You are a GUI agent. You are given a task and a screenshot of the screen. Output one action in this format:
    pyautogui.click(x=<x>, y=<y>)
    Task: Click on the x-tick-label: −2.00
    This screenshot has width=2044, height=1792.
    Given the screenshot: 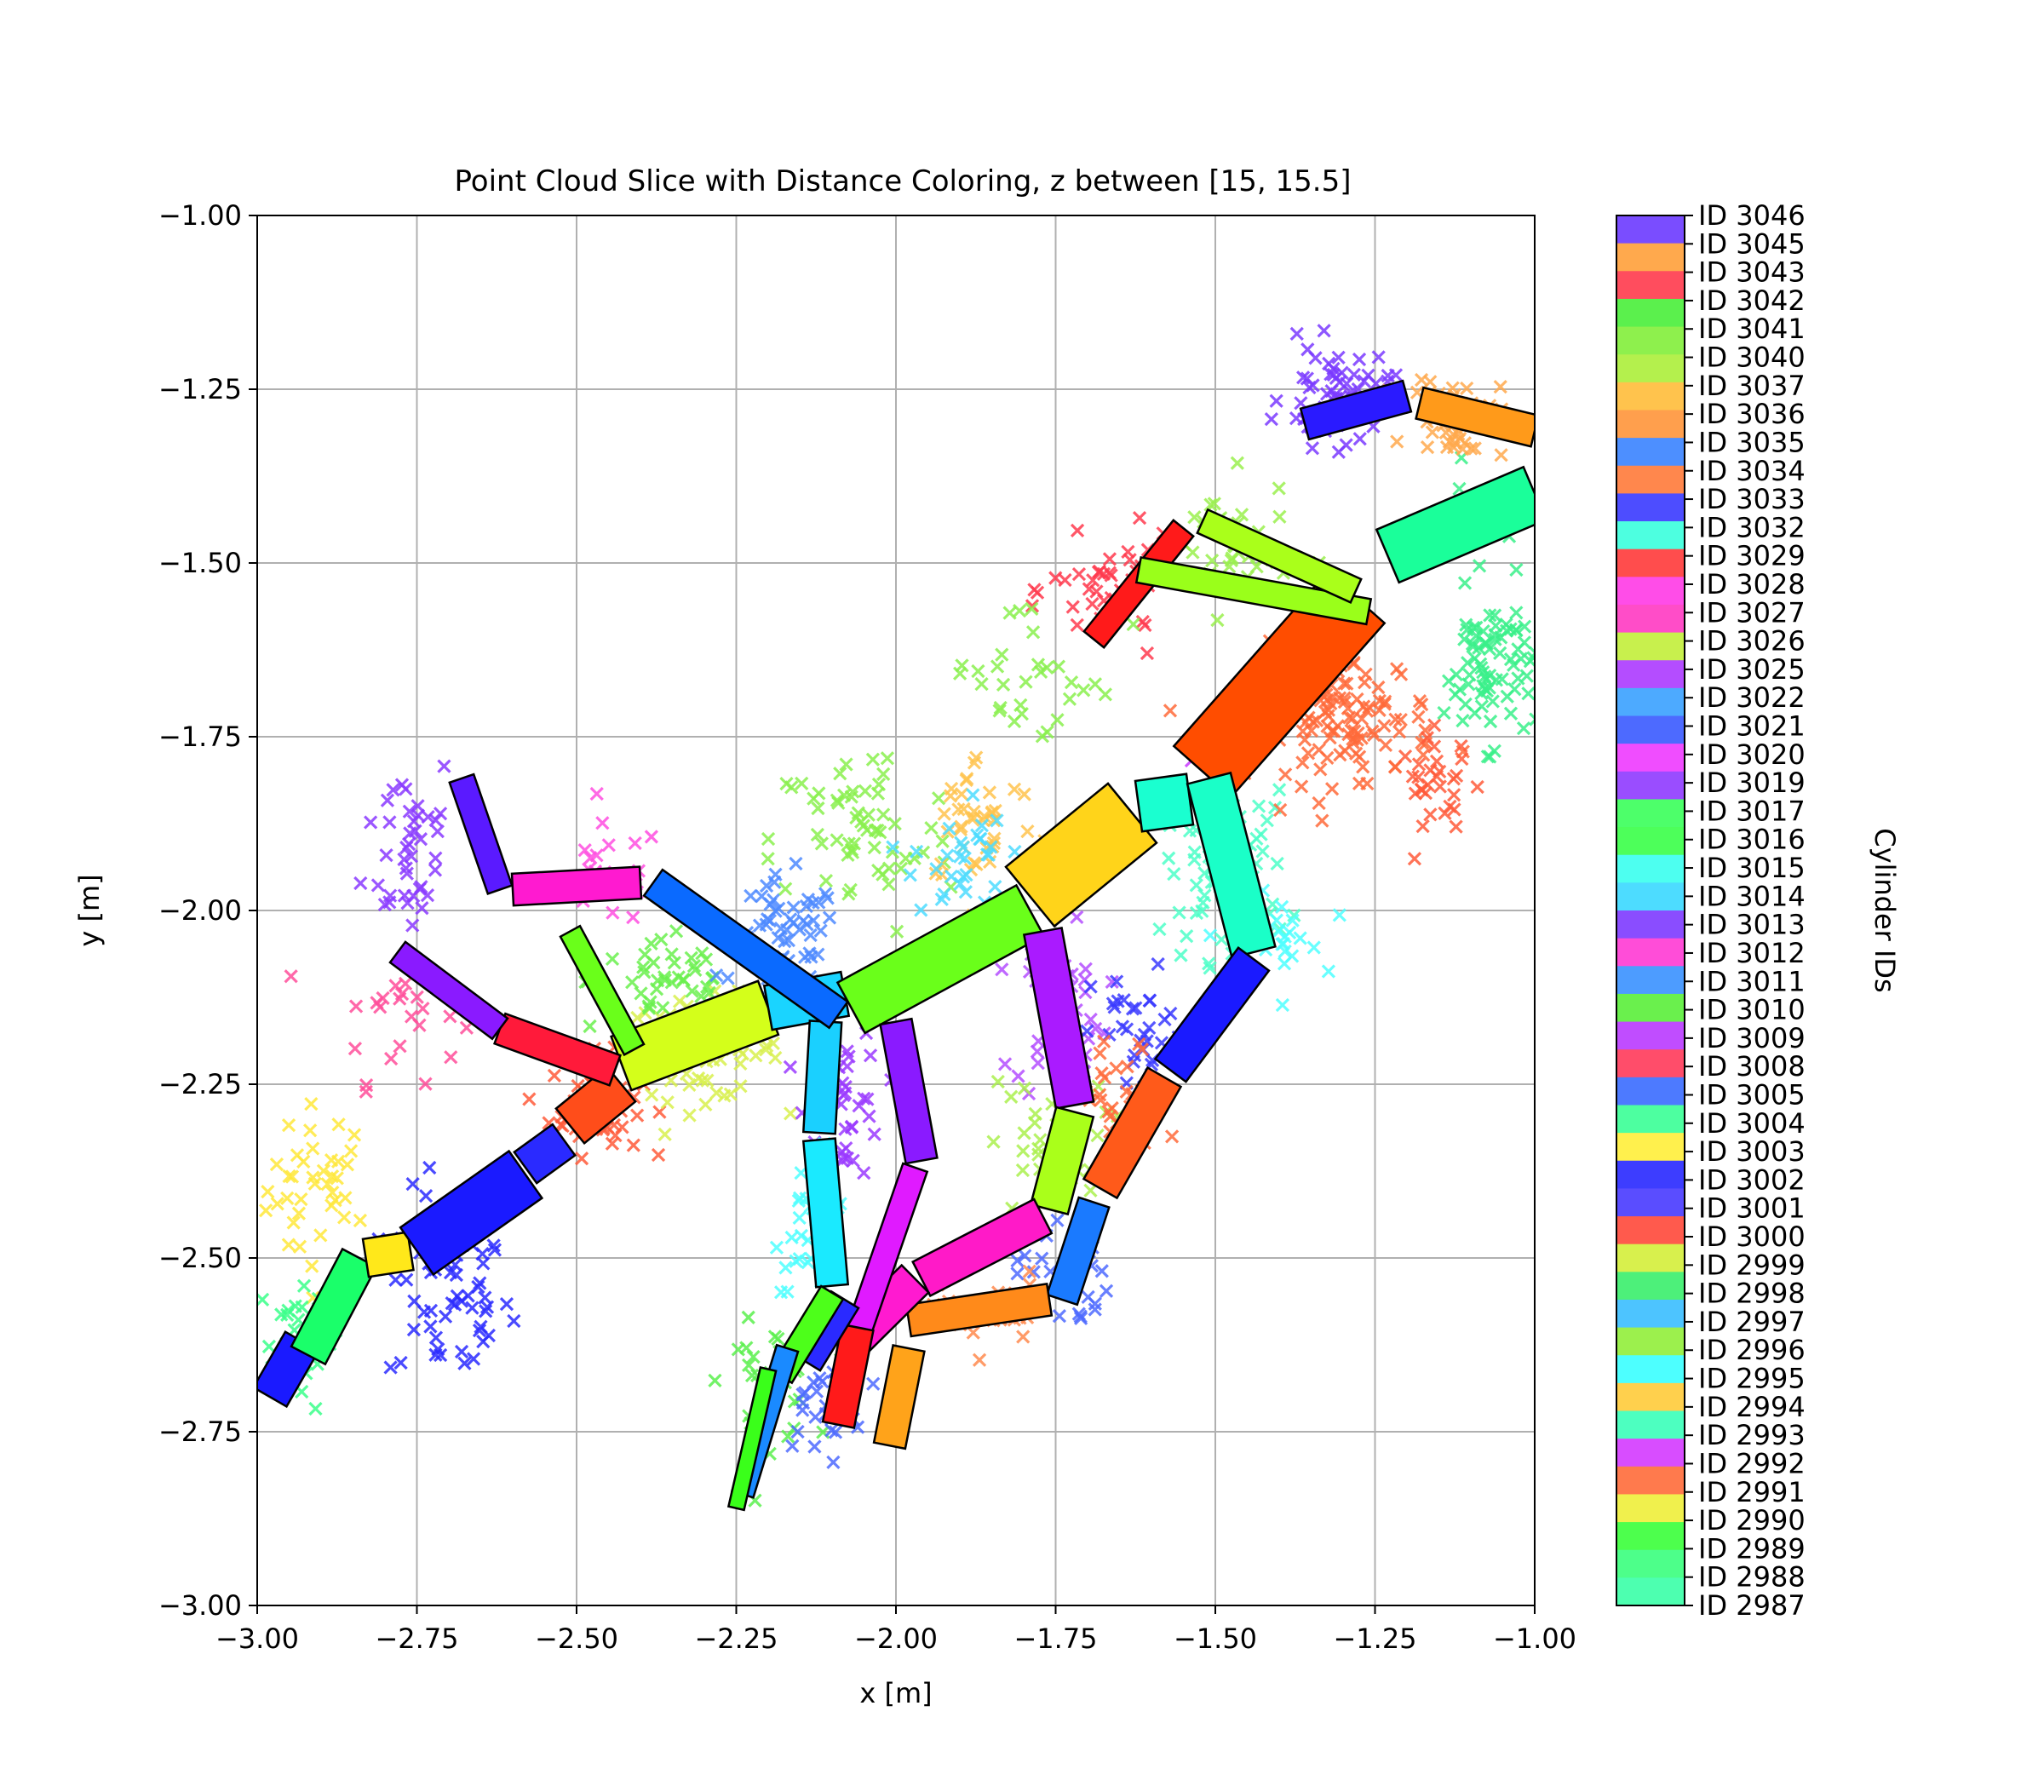 What is the action you would take?
    pyautogui.click(x=896, y=1639)
    